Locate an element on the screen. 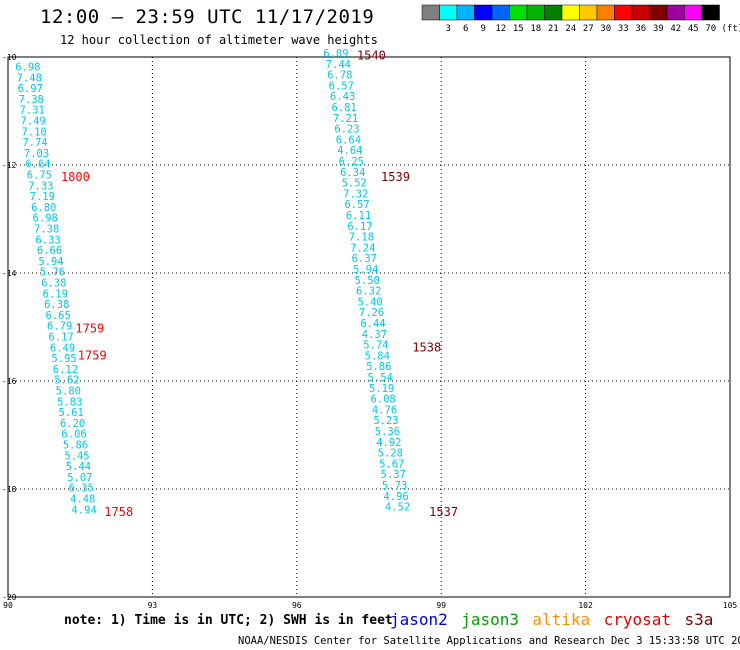  wave-height-value: 5.40 is located at coordinates (369, 302).